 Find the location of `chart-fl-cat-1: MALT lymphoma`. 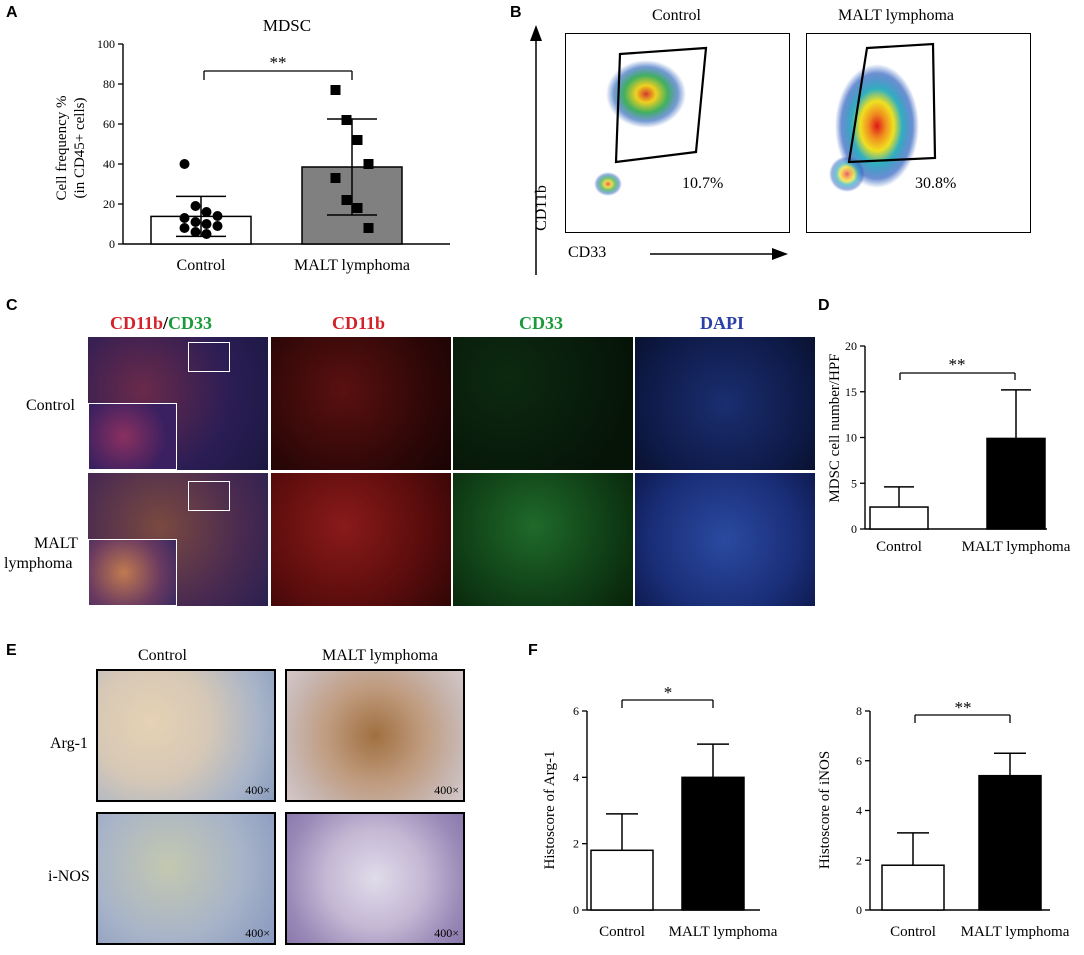

chart-fl-cat-1: MALT lymphoma is located at coordinates (723, 932).